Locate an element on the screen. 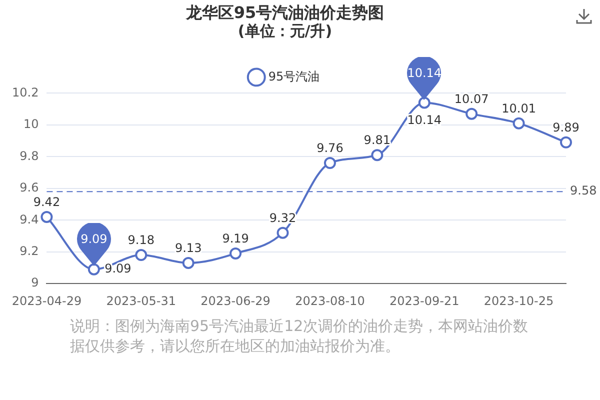 Image resolution: width=600 pixels, height=400 pixels. ref-line-label: 9.58 is located at coordinates (583, 191).